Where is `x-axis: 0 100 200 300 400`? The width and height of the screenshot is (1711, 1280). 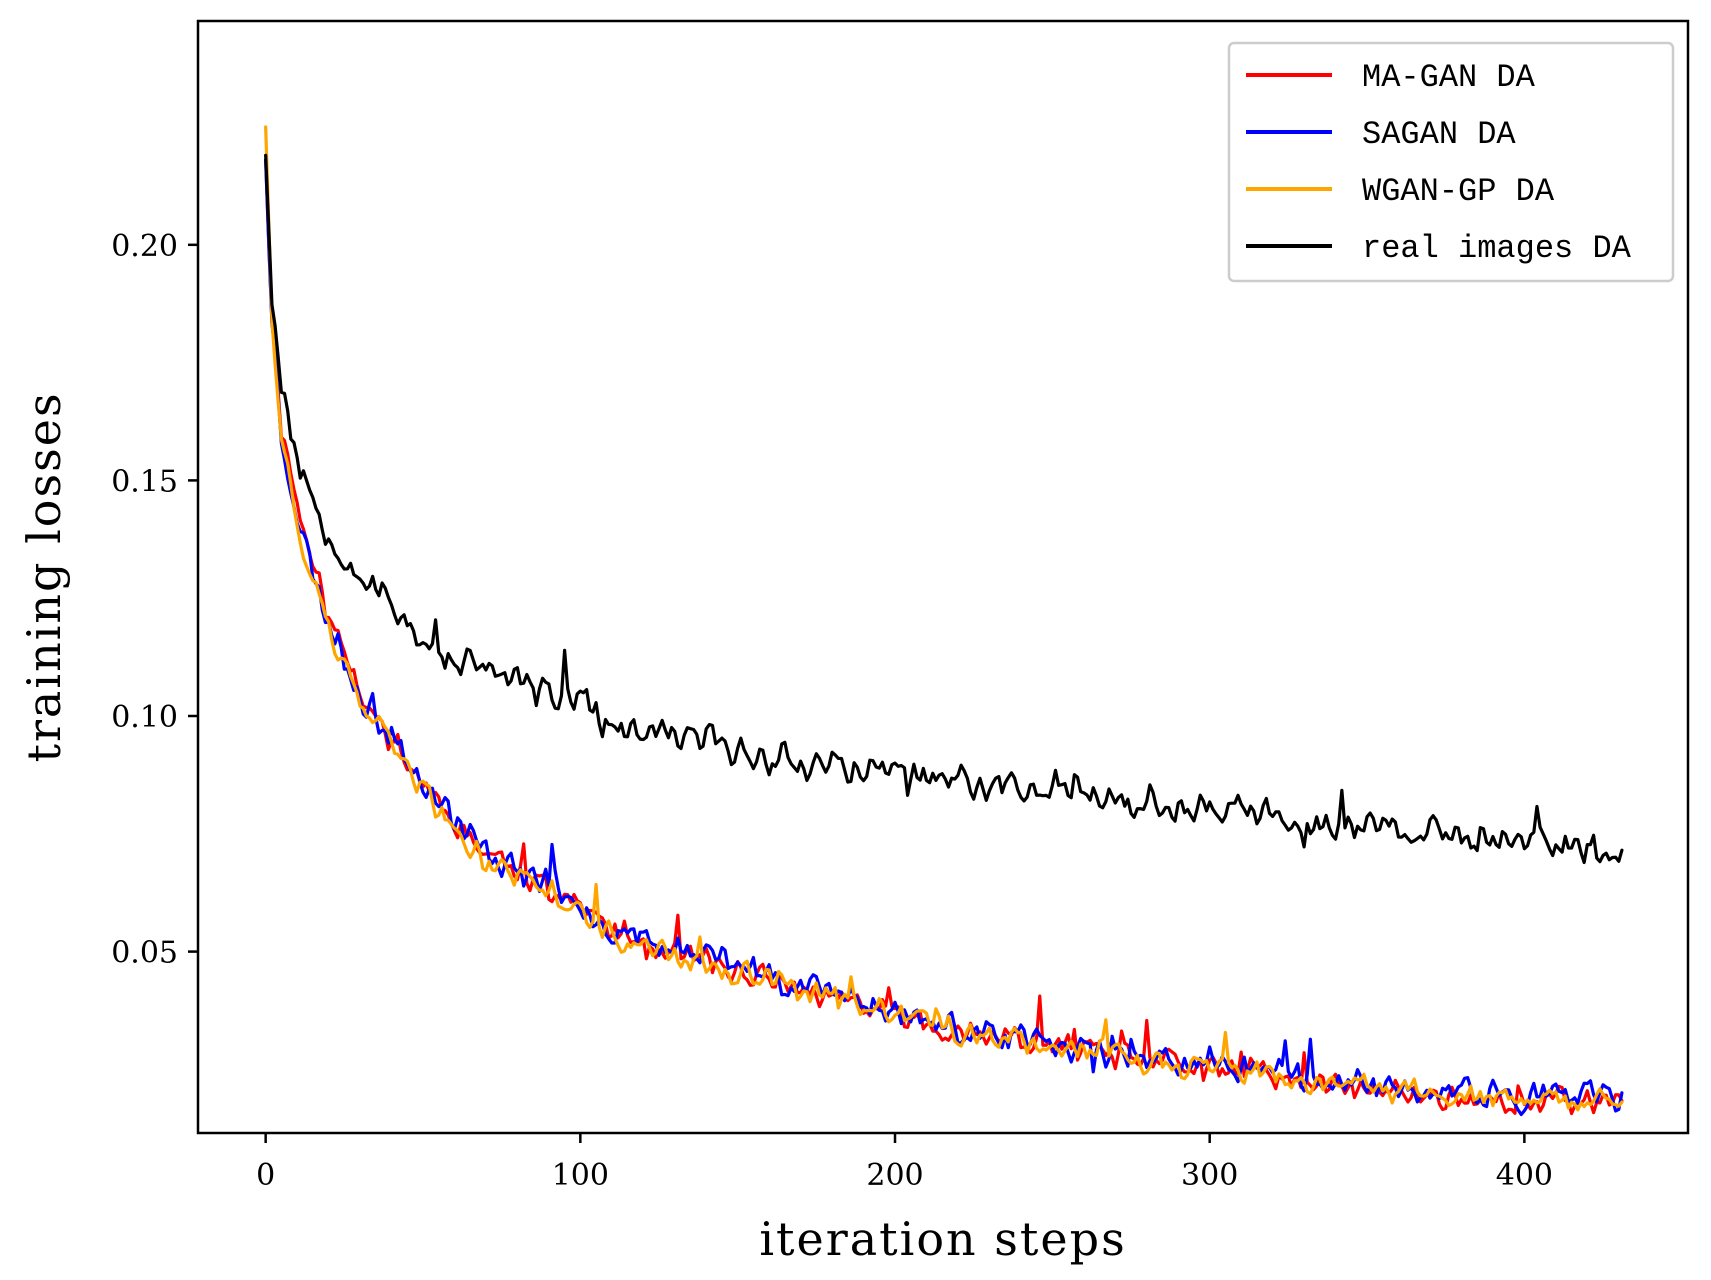 x-axis: 0 100 200 300 400 is located at coordinates (904, 1163).